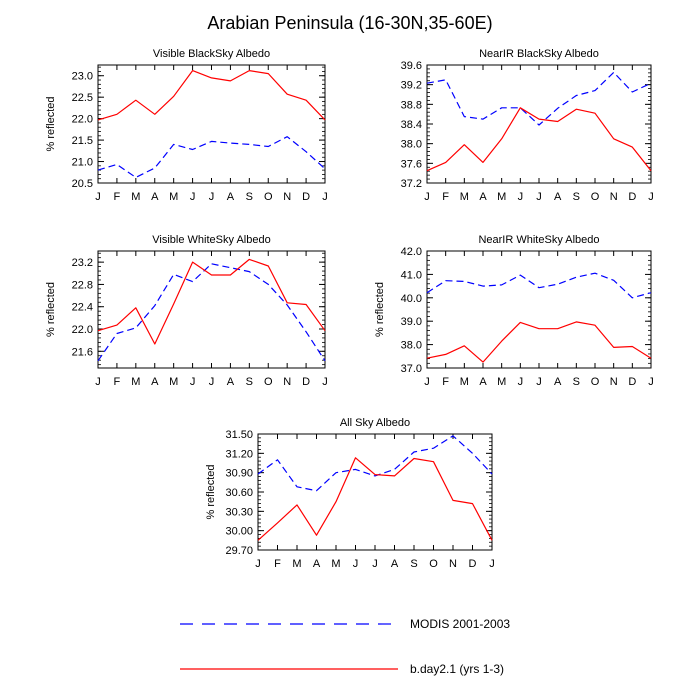 This screenshot has width=700, height=700. I want to click on y-tick-label: 21.0, so click(82, 163).